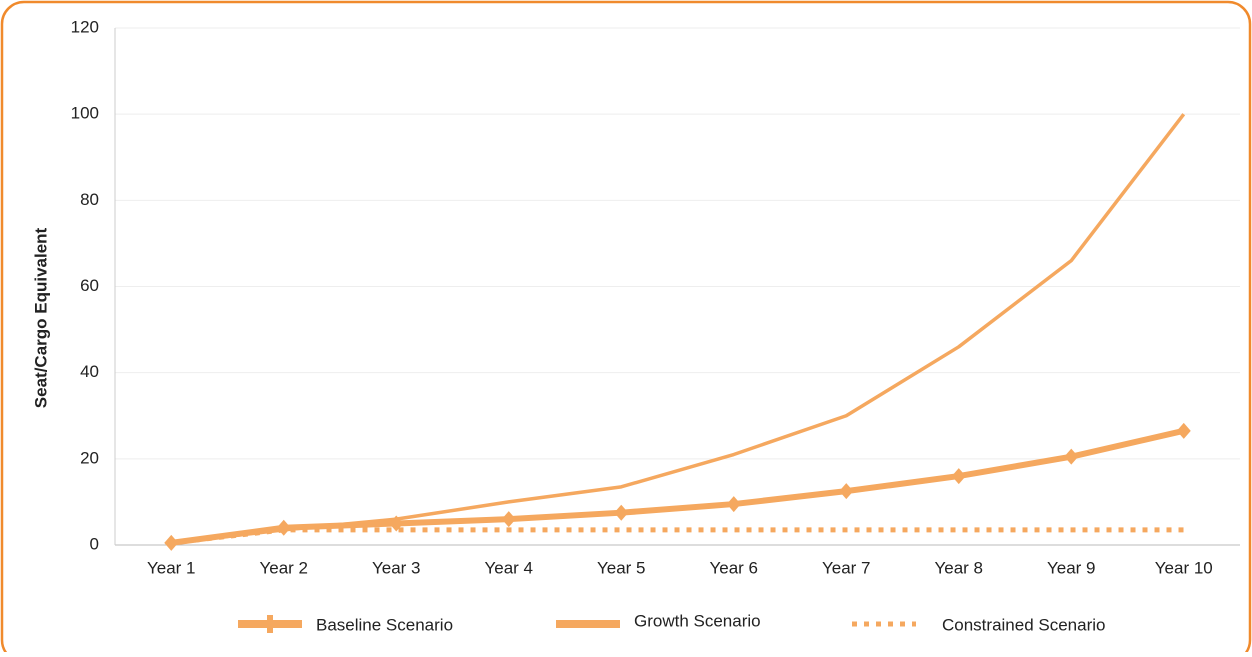 This screenshot has width=1252, height=657. Describe the element at coordinates (508, 567) in the screenshot. I see `x-tick-label: Year 4` at that location.